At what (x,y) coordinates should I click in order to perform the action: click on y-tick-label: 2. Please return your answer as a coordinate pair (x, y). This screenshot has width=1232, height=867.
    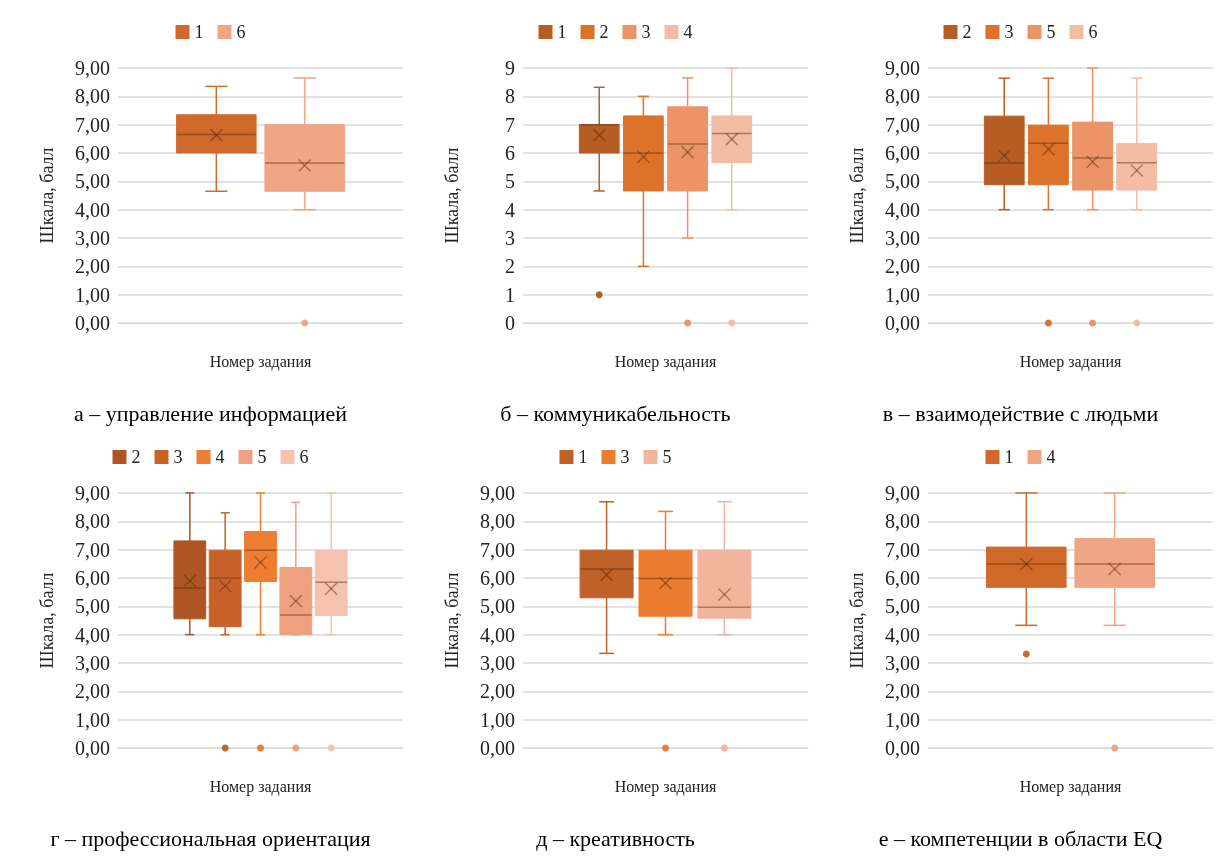
    Looking at the image, I should click on (510, 266).